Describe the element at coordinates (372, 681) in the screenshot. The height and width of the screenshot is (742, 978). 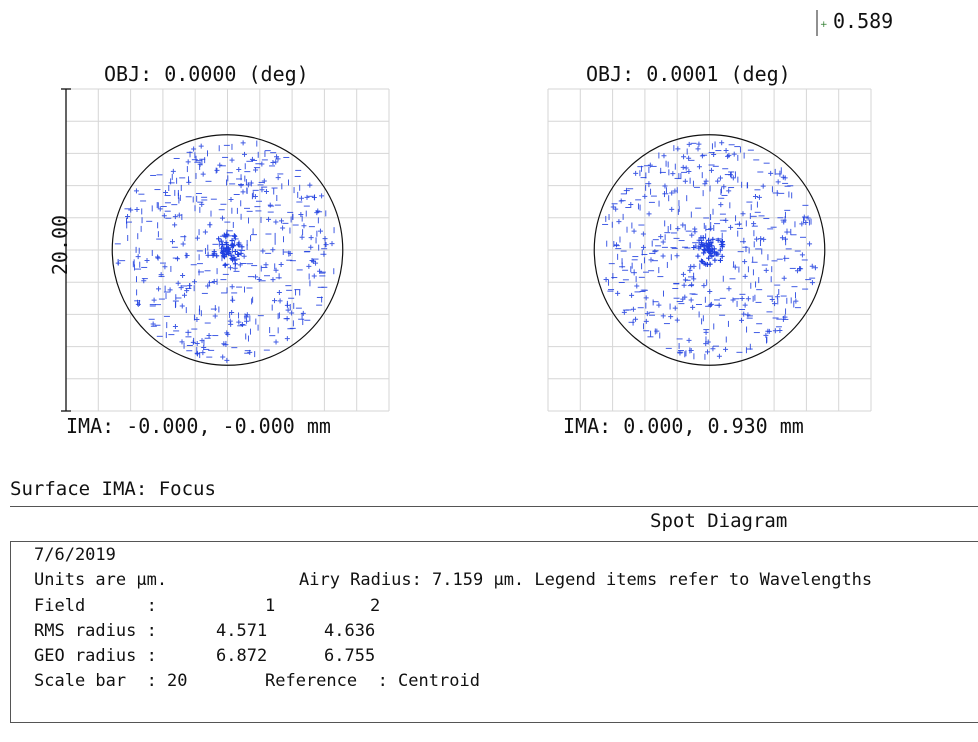
I see `reference-text: Reference : Centroid` at that location.